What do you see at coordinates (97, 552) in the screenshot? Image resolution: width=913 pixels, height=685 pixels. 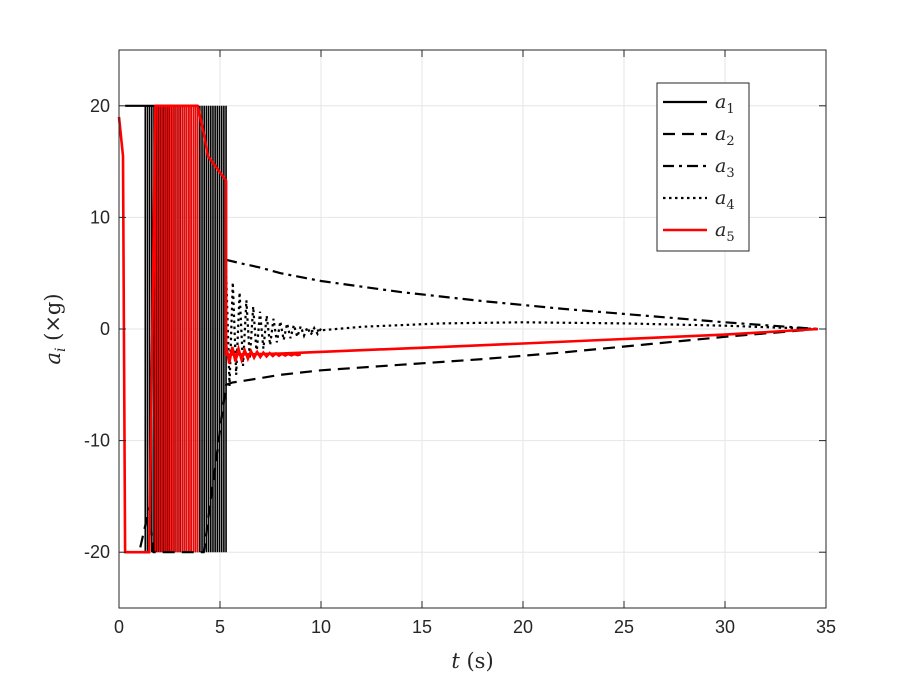 I see `y-tick-label: -20` at bounding box center [97, 552].